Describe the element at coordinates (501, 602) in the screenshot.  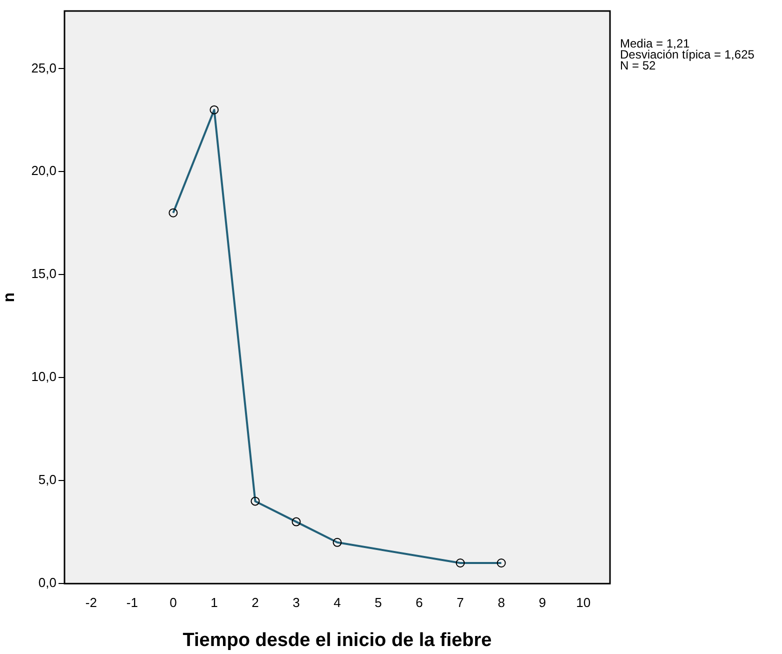
I see `x-tick-label: 8` at that location.